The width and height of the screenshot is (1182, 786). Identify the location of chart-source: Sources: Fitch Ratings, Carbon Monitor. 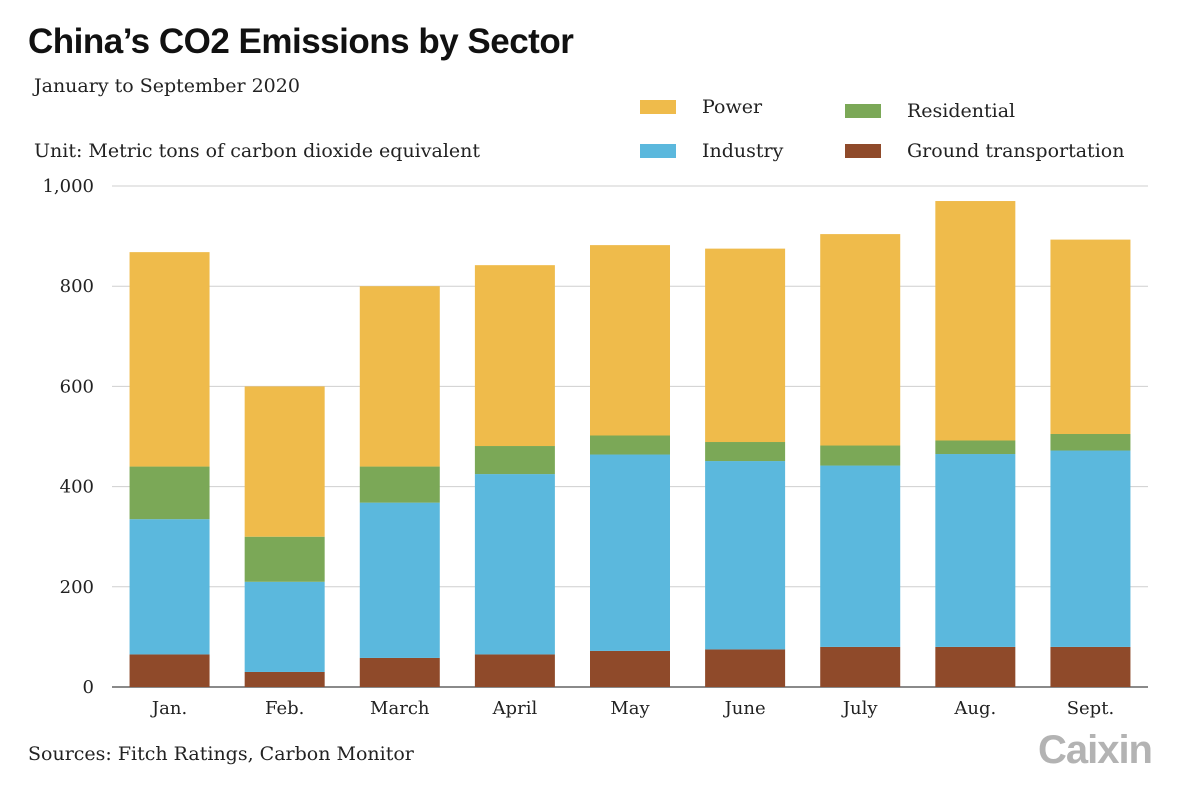
(221, 754).